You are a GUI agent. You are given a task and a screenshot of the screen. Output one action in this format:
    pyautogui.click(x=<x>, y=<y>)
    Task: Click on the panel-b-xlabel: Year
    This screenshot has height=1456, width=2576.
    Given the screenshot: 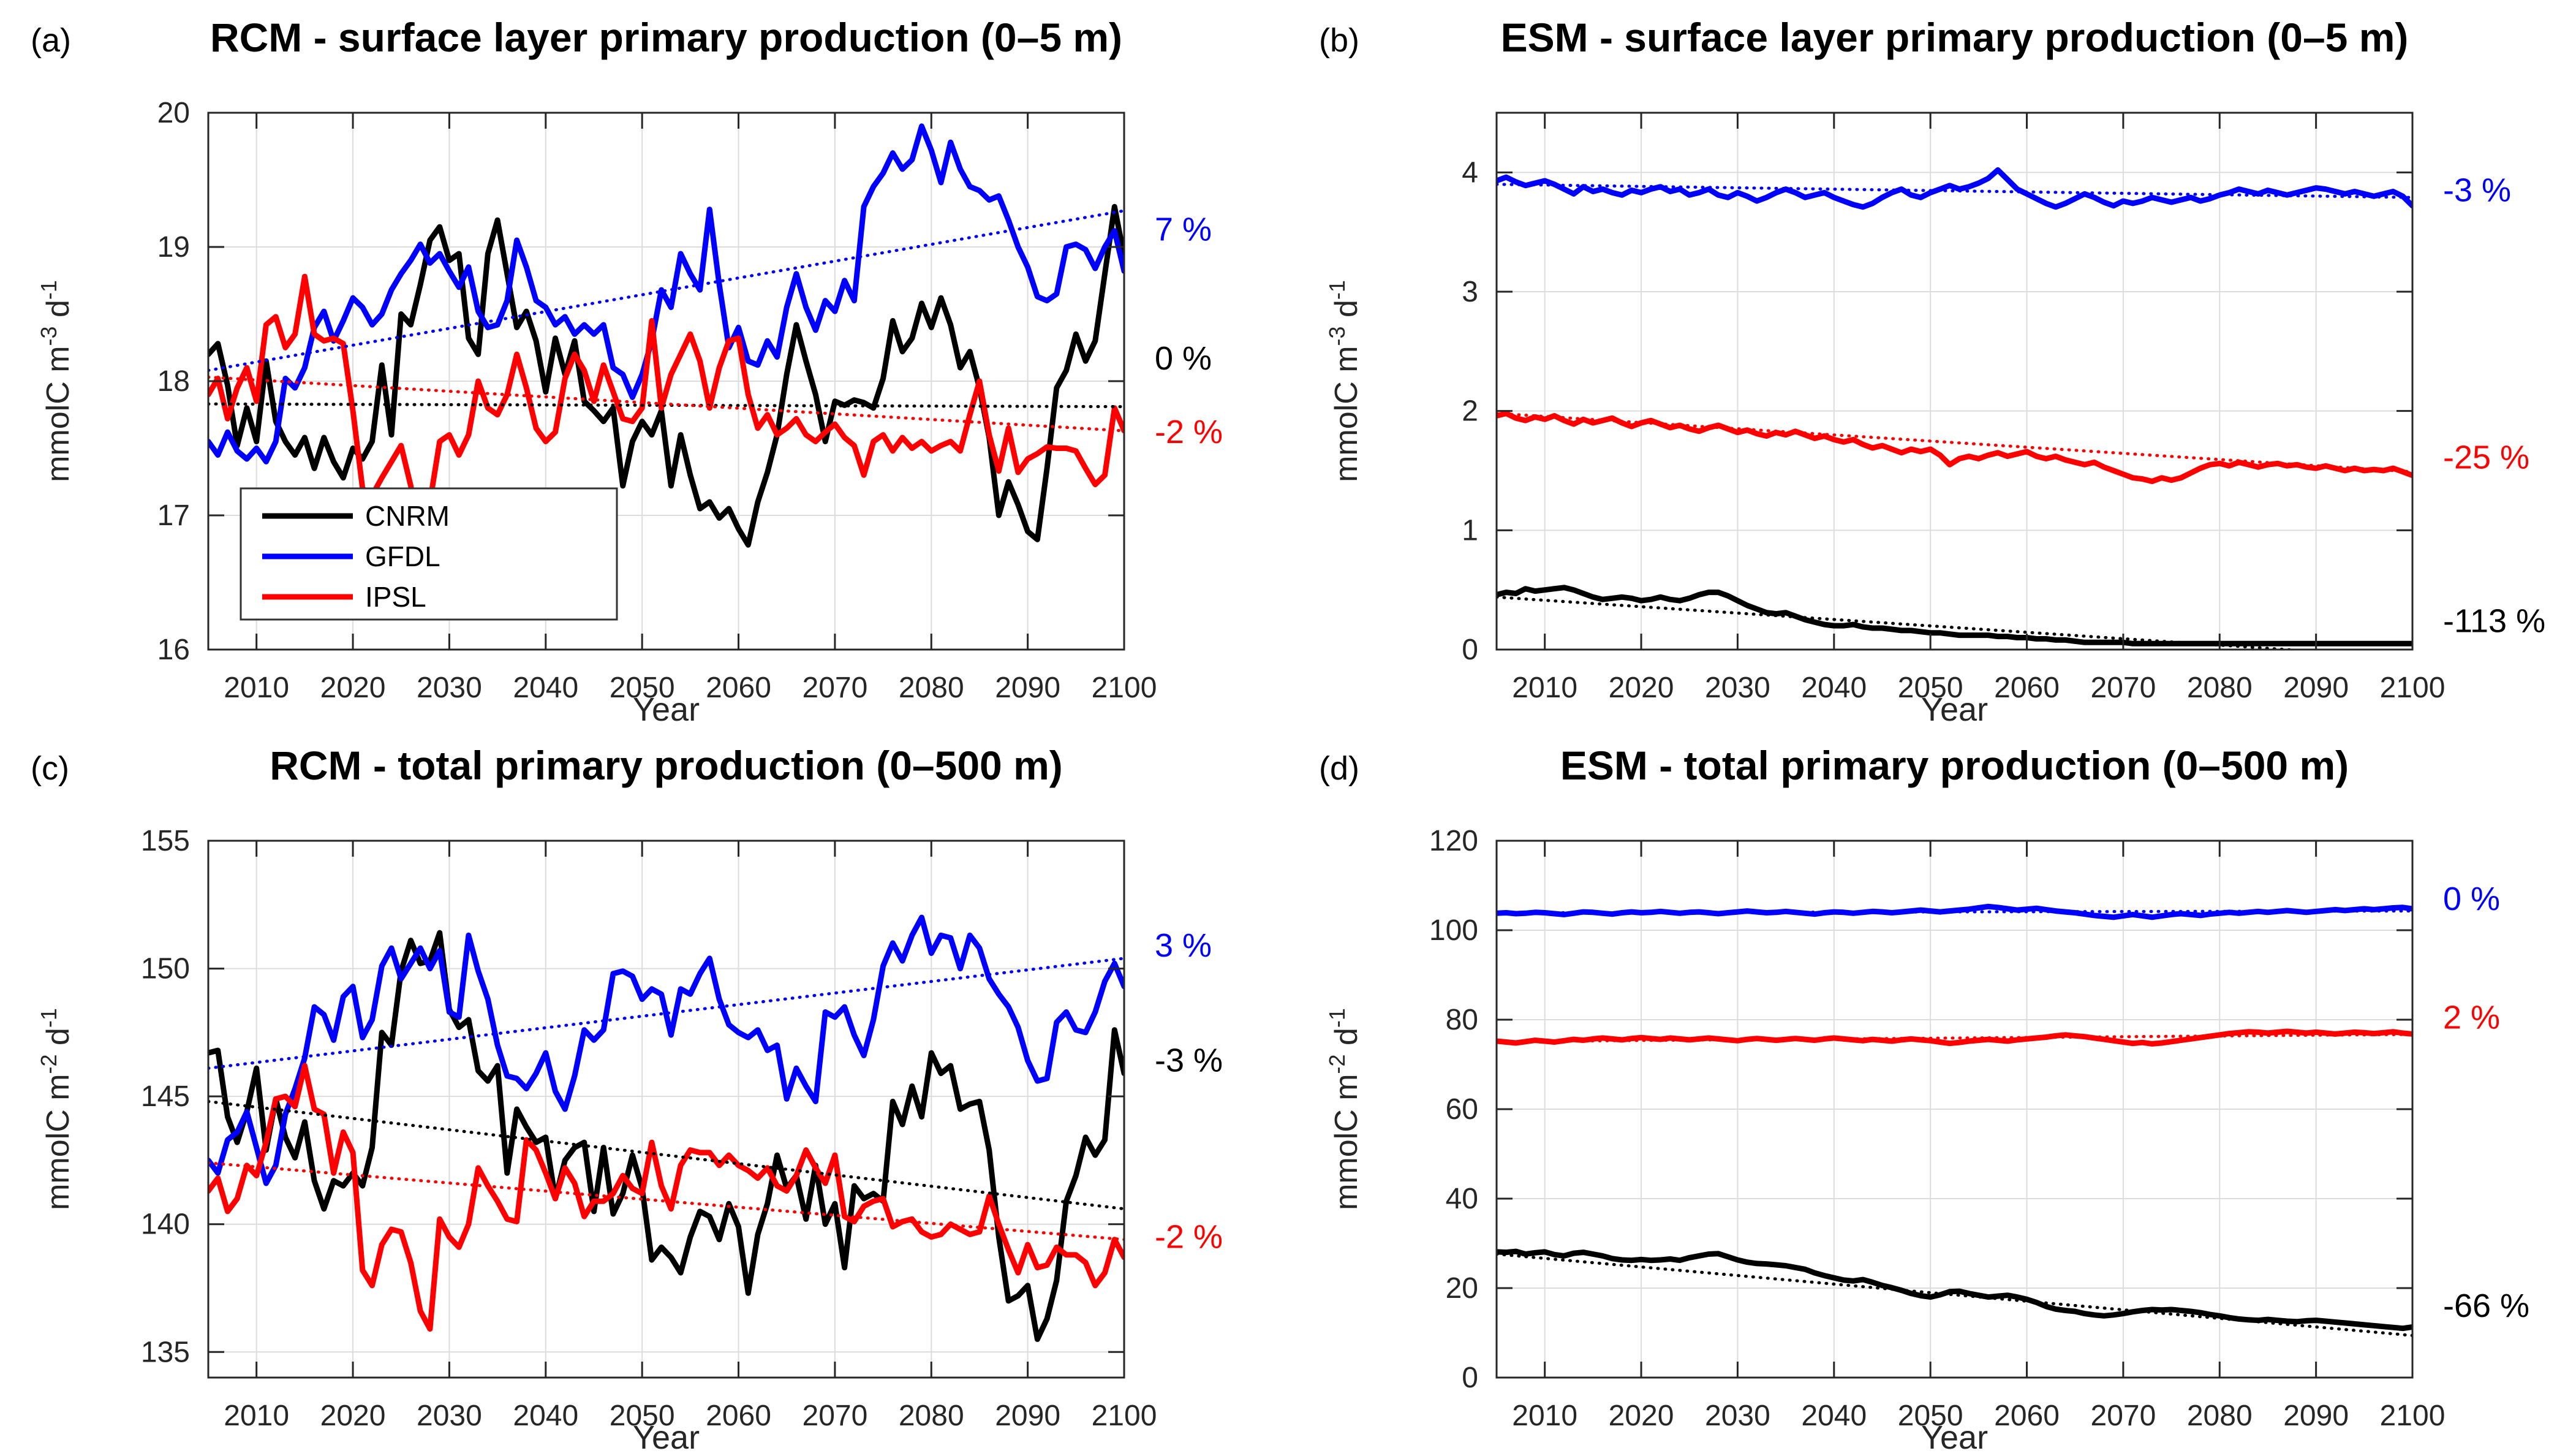 What is the action you would take?
    pyautogui.click(x=1954, y=709)
    